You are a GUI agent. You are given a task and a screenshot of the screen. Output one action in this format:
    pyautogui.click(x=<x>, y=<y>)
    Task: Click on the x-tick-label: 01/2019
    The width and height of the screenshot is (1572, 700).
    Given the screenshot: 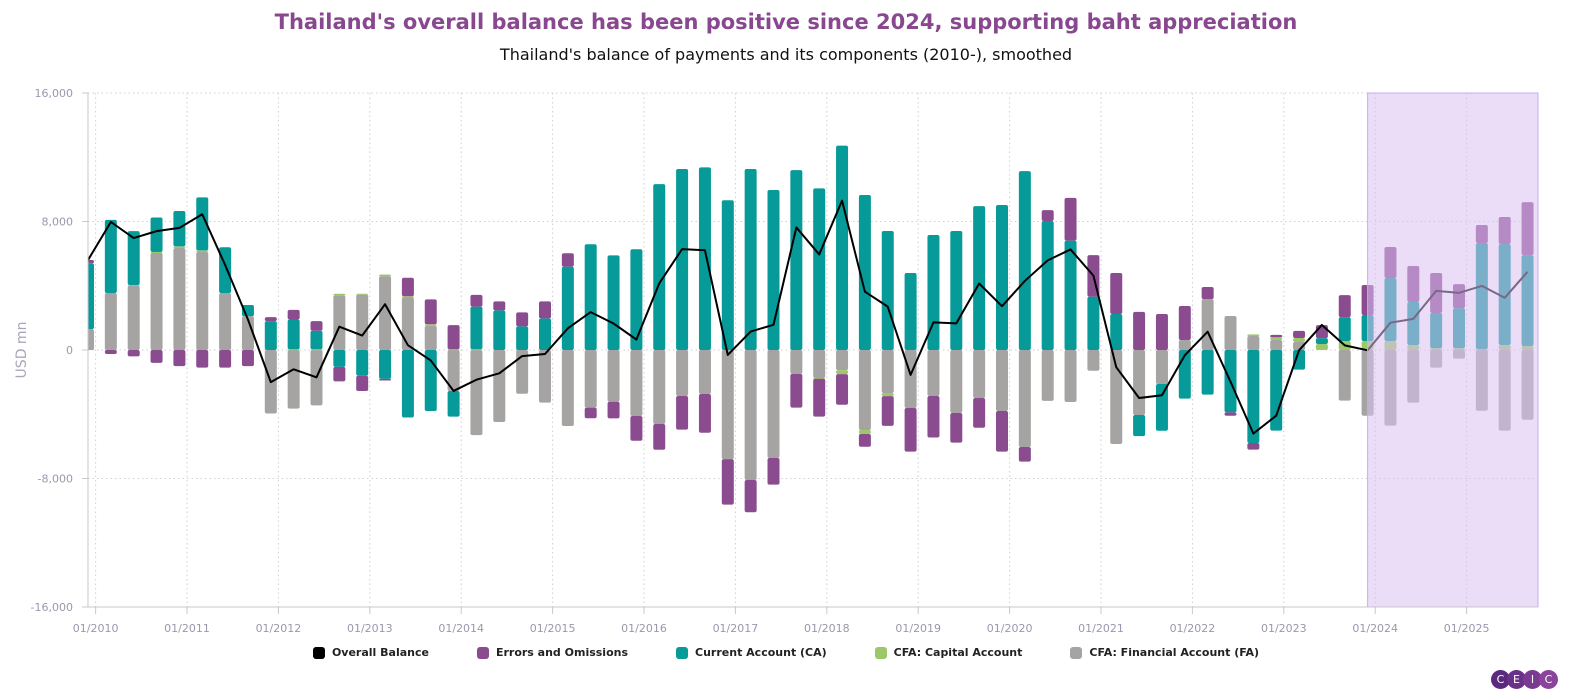 What is the action you would take?
    pyautogui.click(x=918, y=628)
    